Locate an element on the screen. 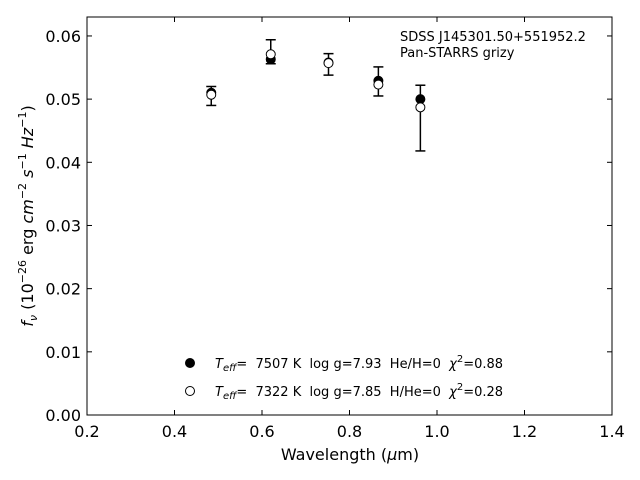 The width and height of the screenshot is (640, 480). y-tick-label: 0.05 is located at coordinates (63, 99).